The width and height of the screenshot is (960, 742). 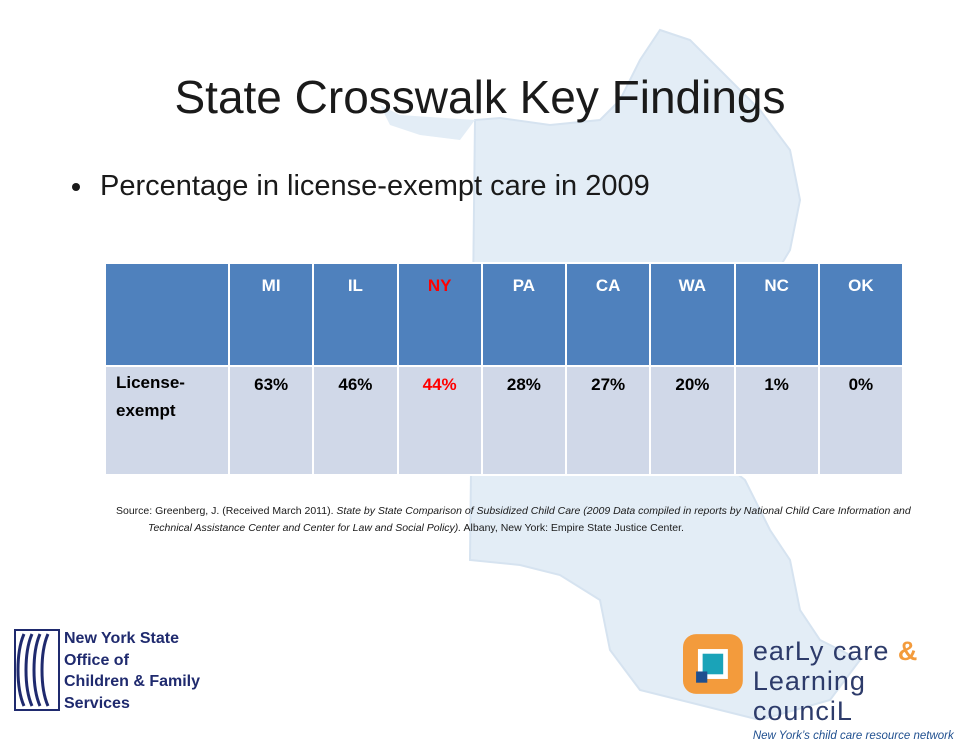 I want to click on header-mi: MI, so click(x=271, y=314).